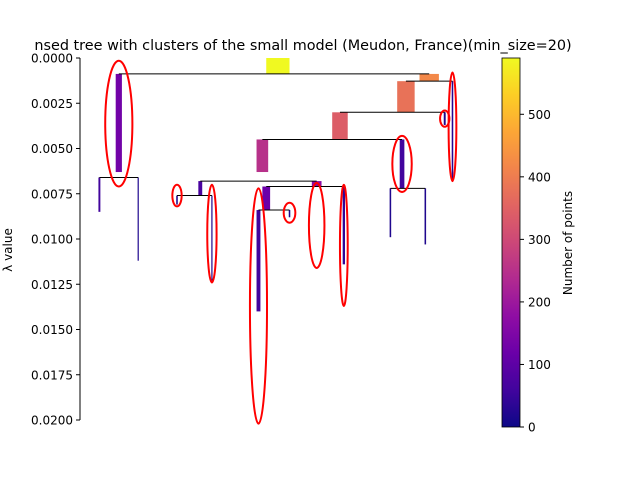 Image resolution: width=640 pixels, height=480 pixels. I want to click on y-tick-label-5: 0.0125, so click(52, 285).